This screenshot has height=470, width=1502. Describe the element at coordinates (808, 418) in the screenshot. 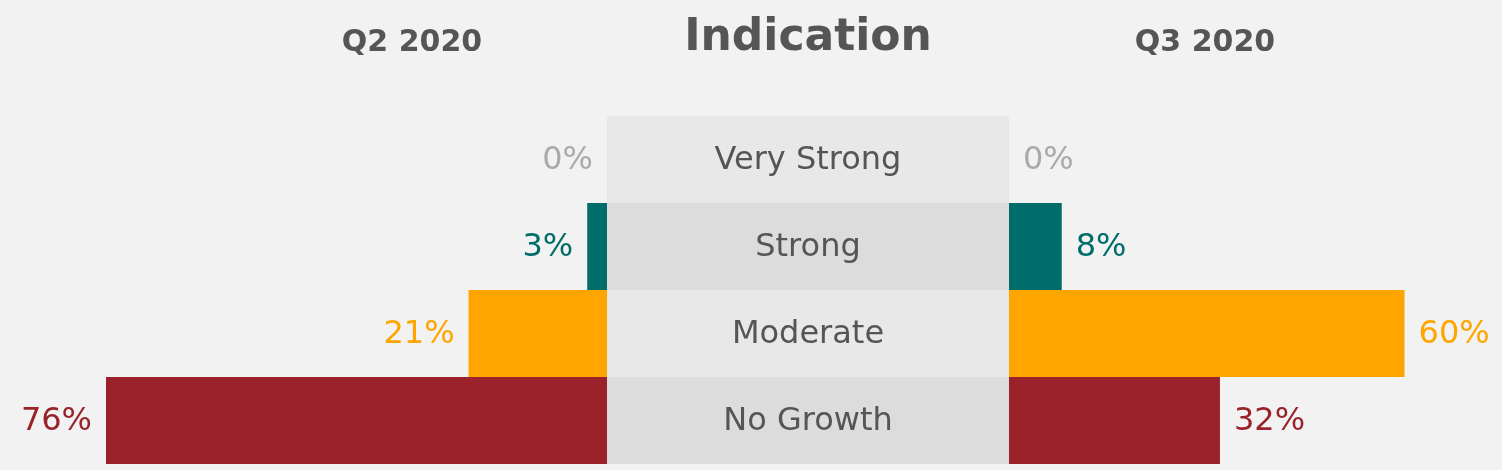

I see `y-tick-label: No Growth` at that location.